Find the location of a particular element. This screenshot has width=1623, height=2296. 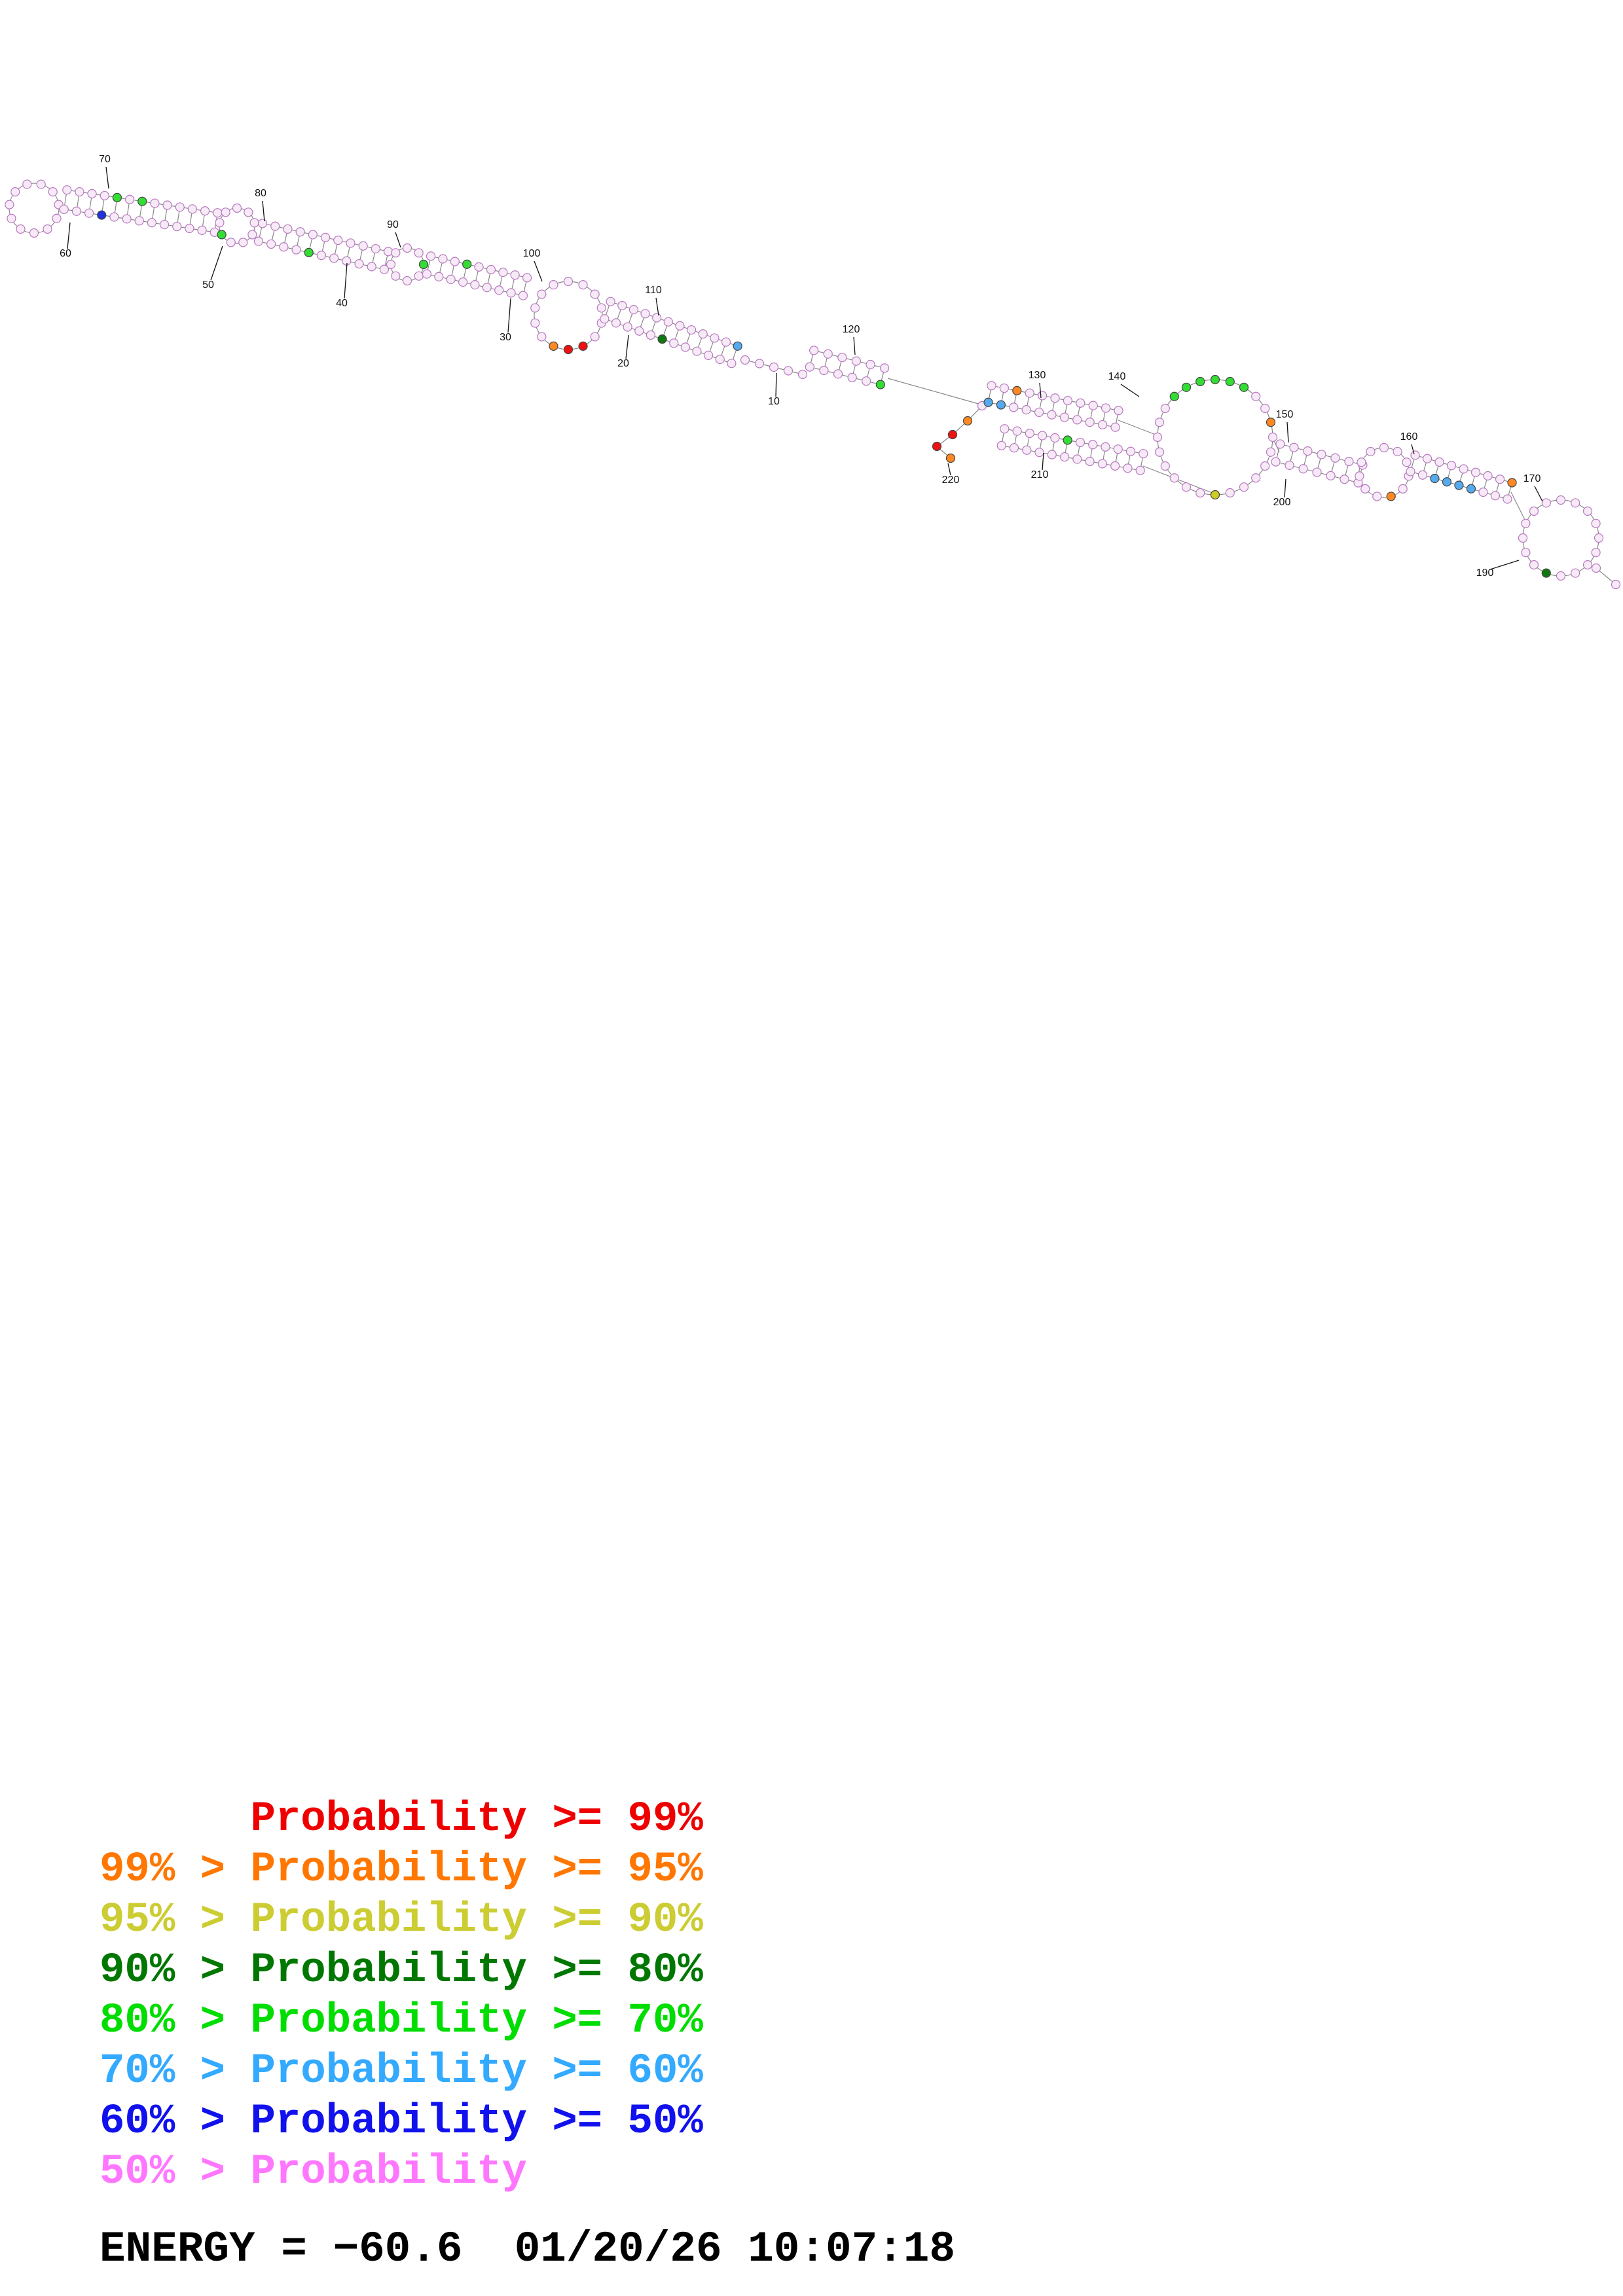

svg-text: 140 is located at coordinates (1117, 376).